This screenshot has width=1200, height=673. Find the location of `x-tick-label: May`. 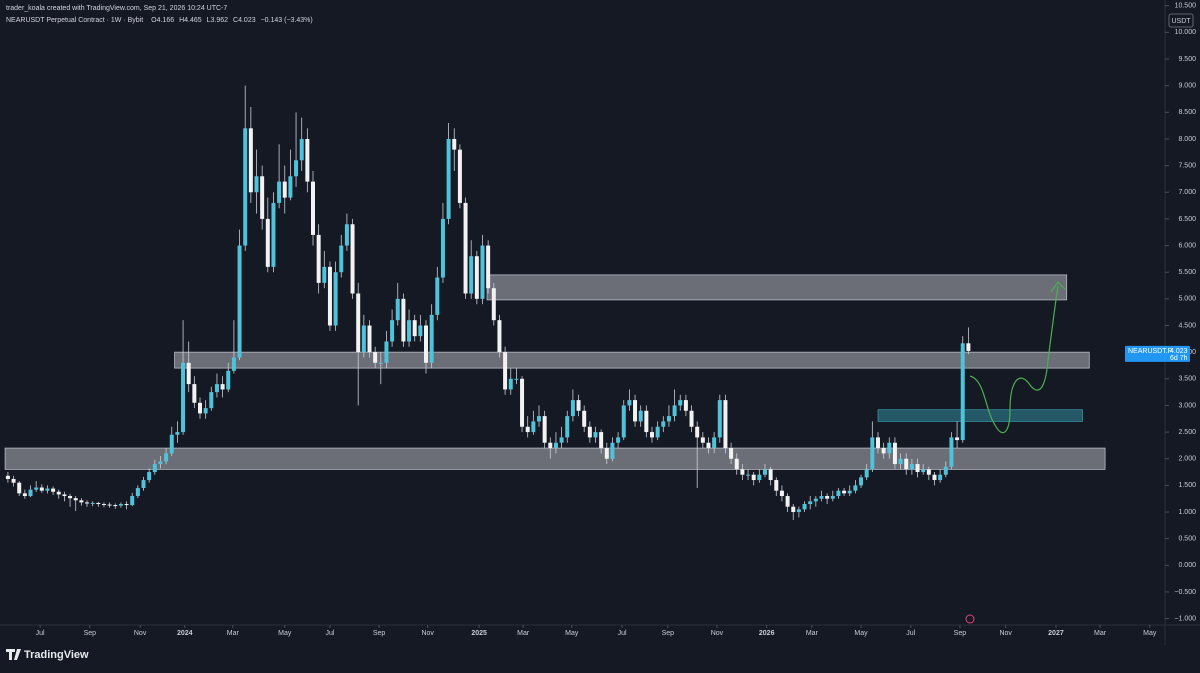

x-tick-label: May is located at coordinates (861, 633).